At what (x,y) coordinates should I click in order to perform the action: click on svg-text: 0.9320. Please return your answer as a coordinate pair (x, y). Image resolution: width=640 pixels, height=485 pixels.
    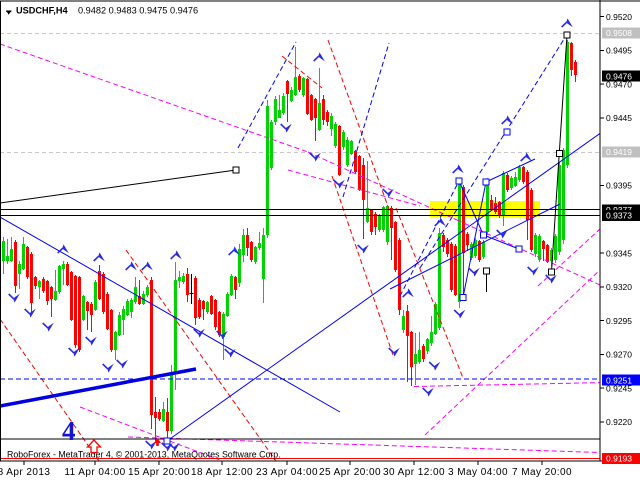
    Looking at the image, I should click on (619, 287).